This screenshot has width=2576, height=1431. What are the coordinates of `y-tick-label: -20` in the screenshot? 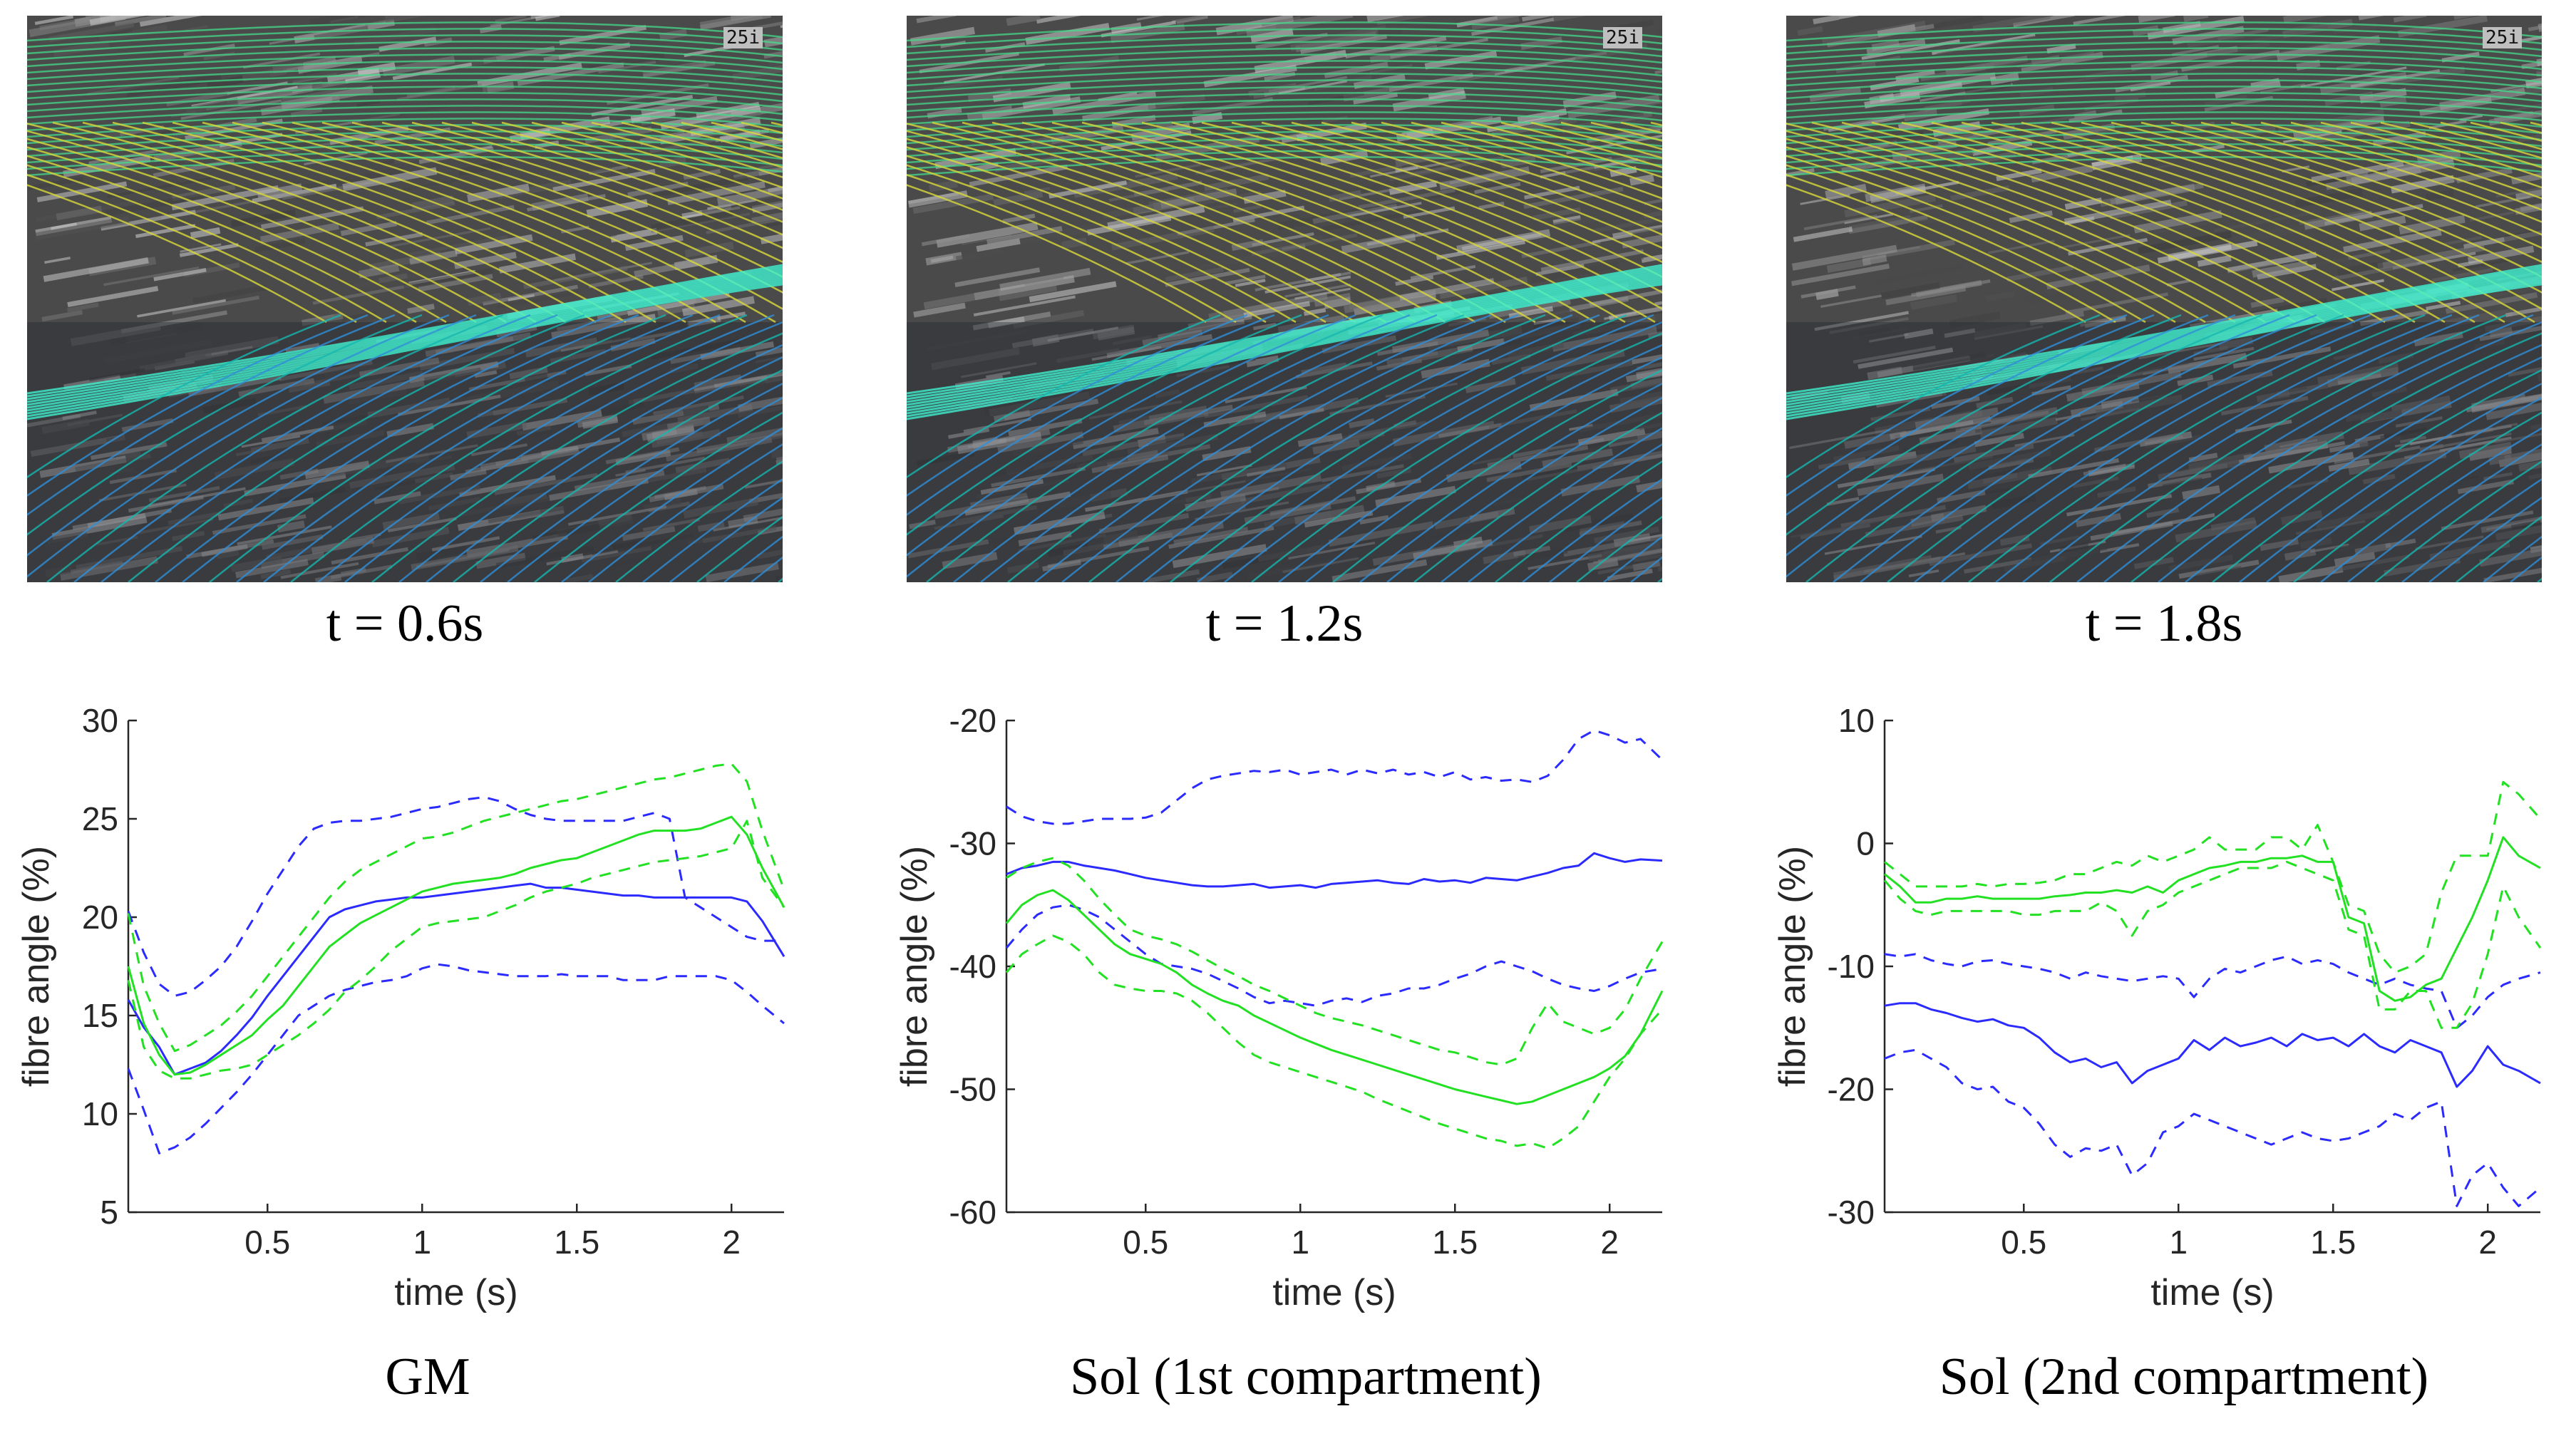 It's located at (972, 720).